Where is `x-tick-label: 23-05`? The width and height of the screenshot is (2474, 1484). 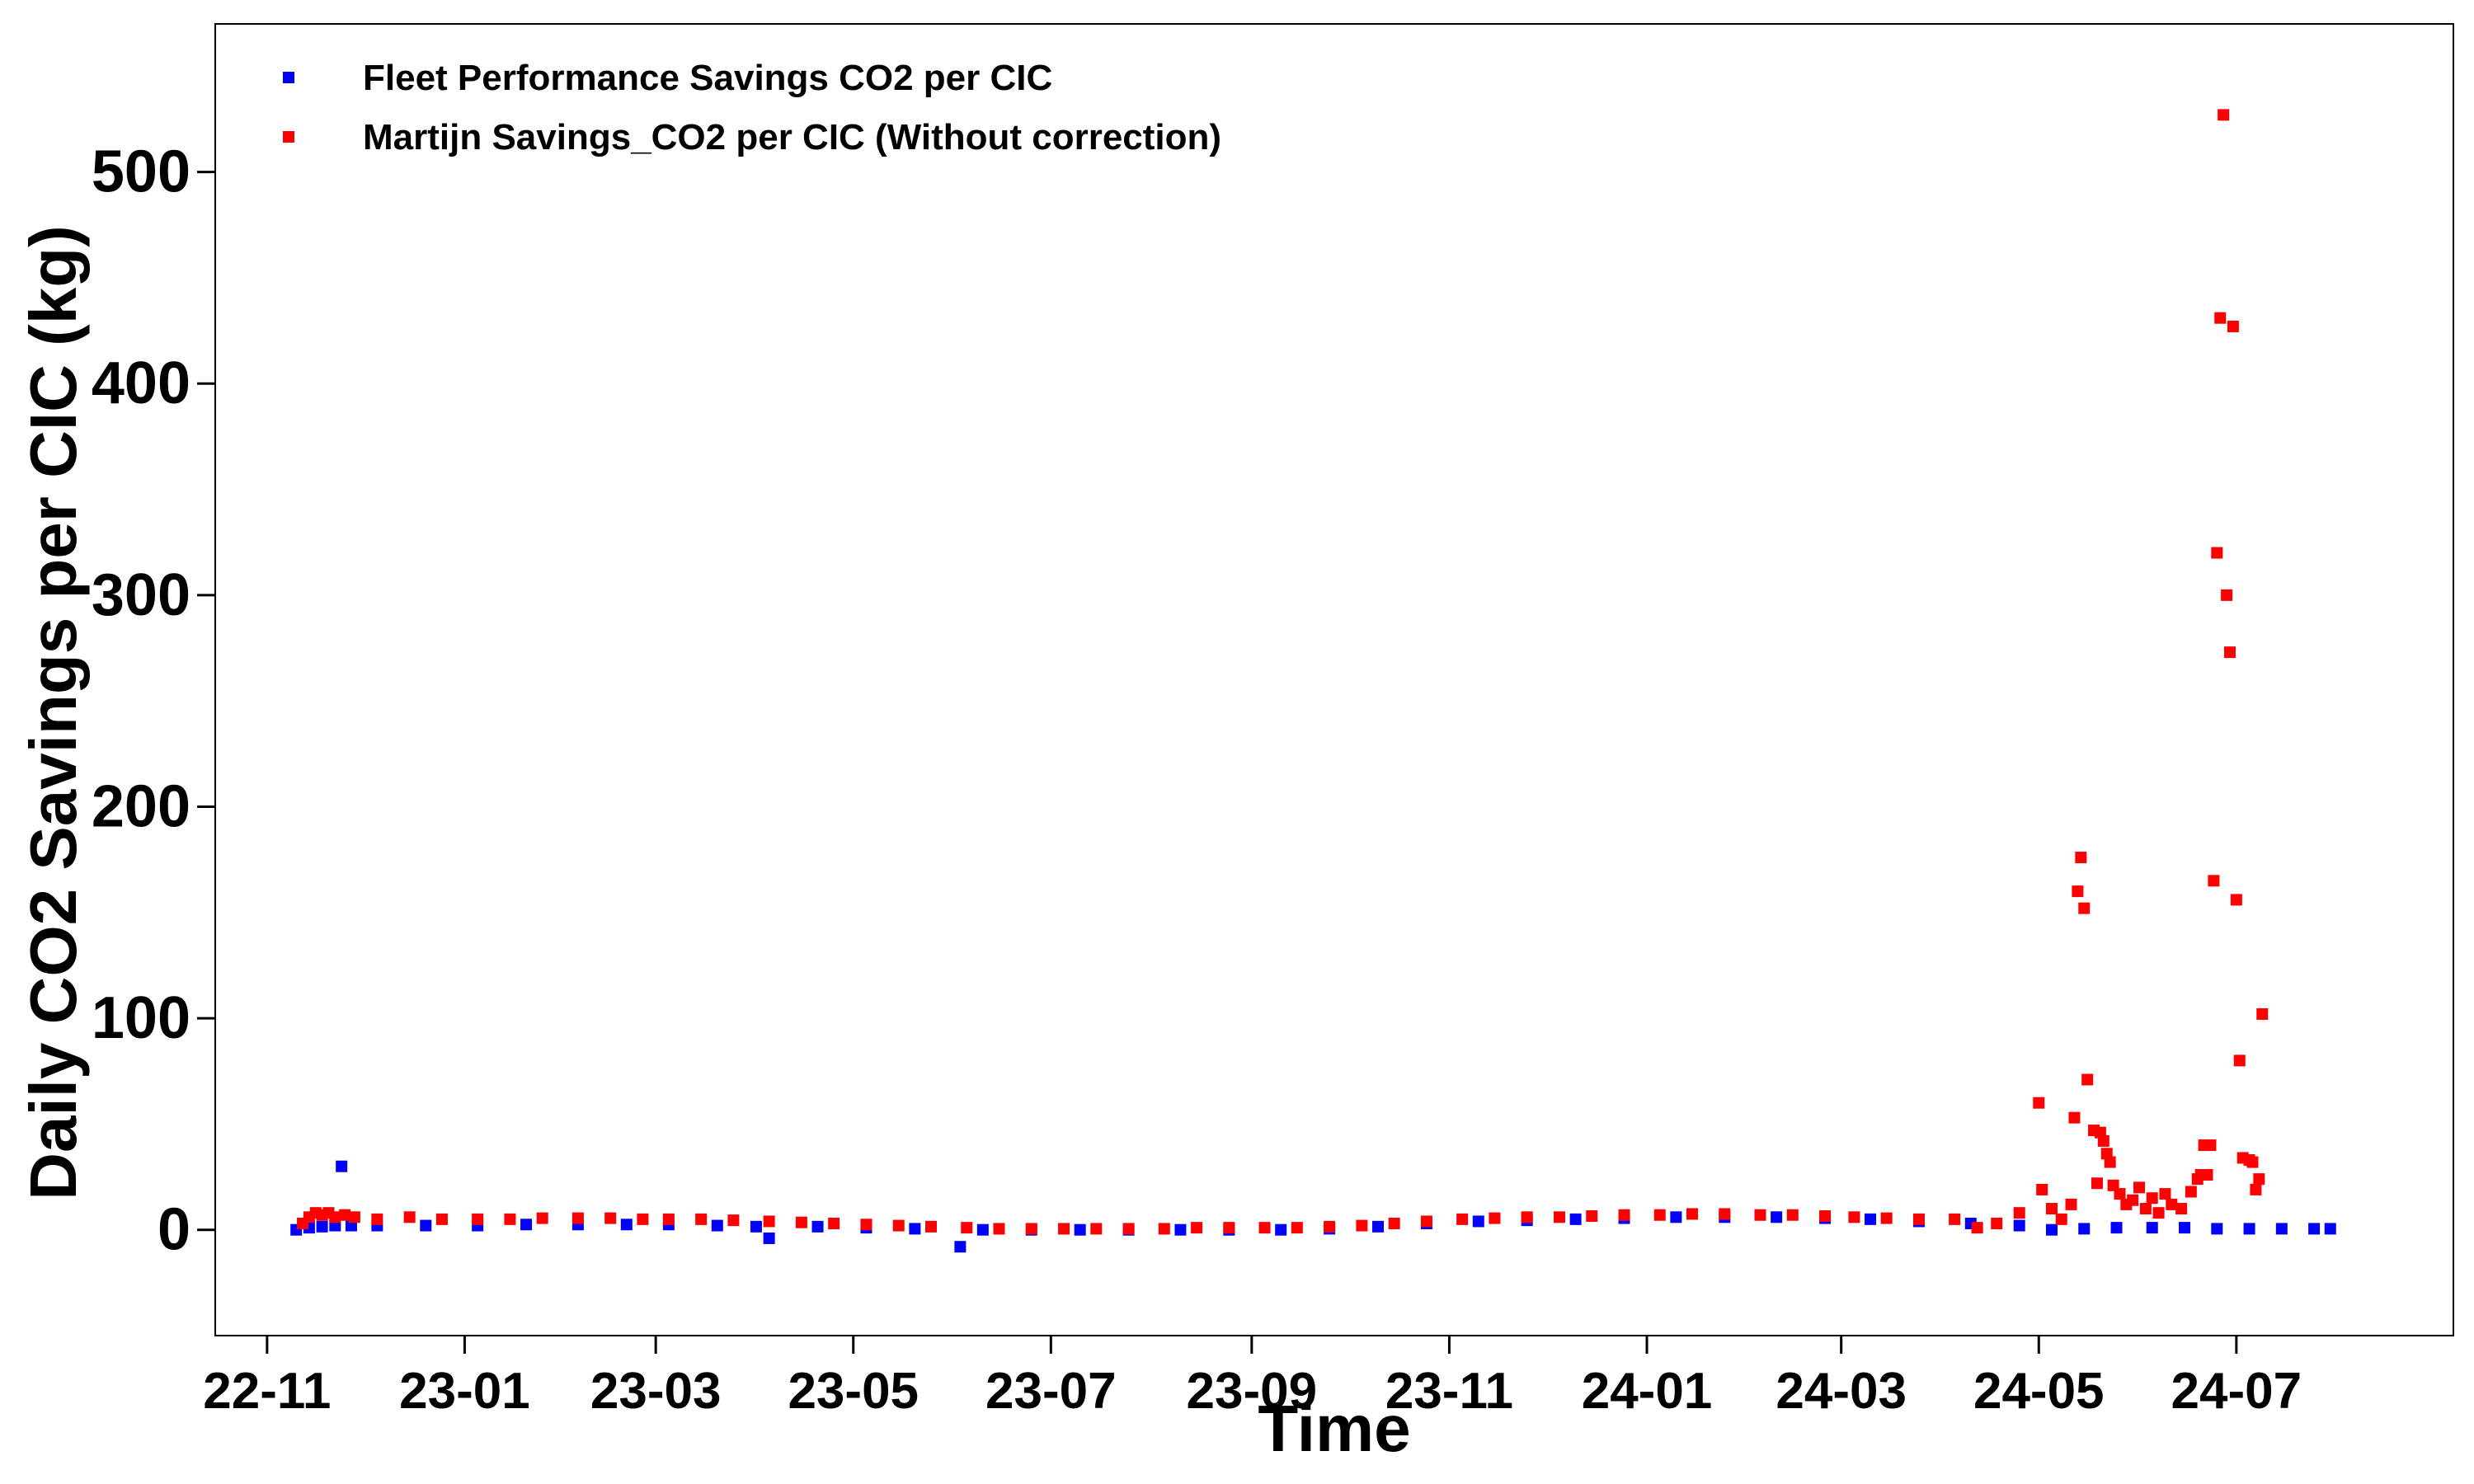
x-tick-label: 23-05 is located at coordinates (853, 1391).